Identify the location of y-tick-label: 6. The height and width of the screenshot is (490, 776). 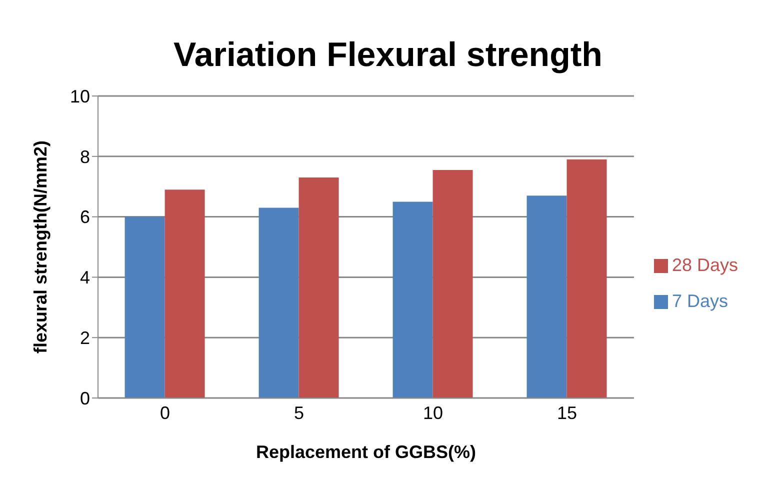
(85, 217).